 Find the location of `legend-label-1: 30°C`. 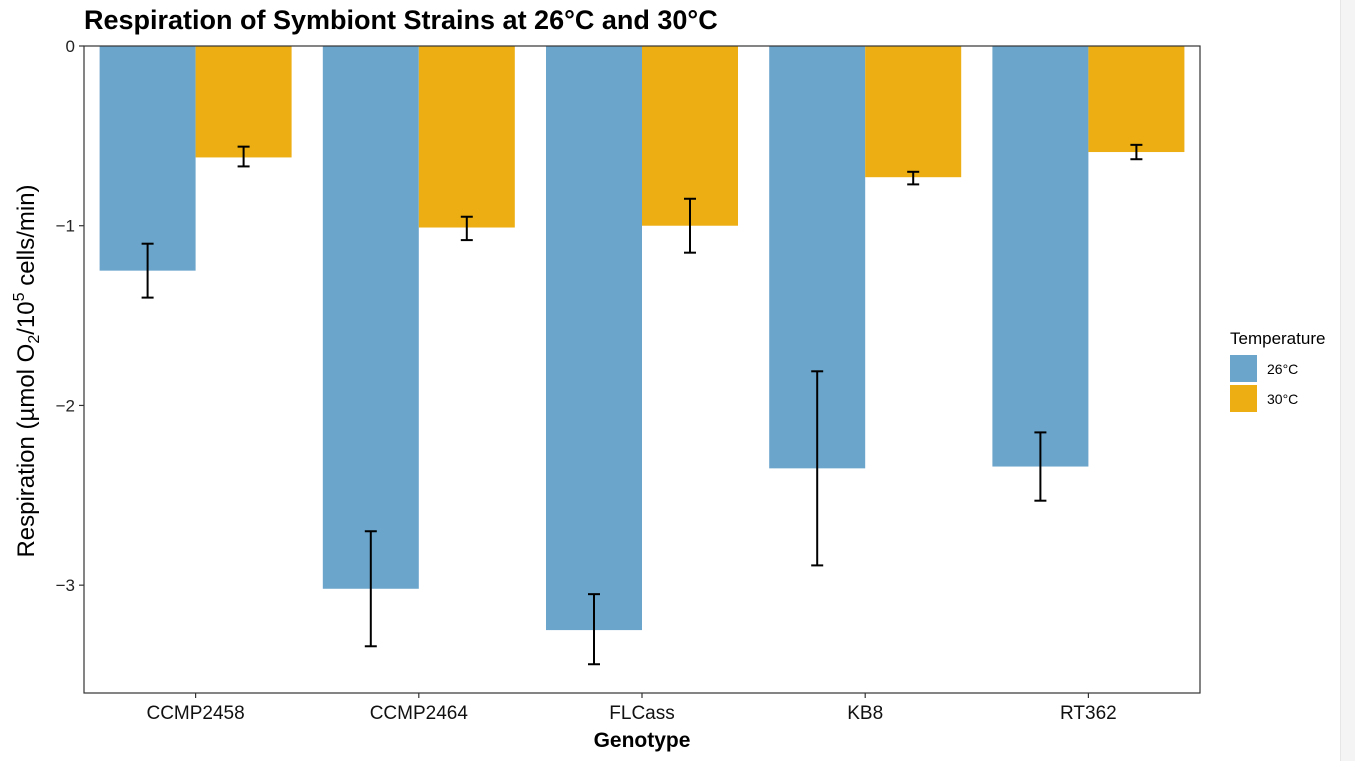

legend-label-1: 30°C is located at coordinates (1282, 399).